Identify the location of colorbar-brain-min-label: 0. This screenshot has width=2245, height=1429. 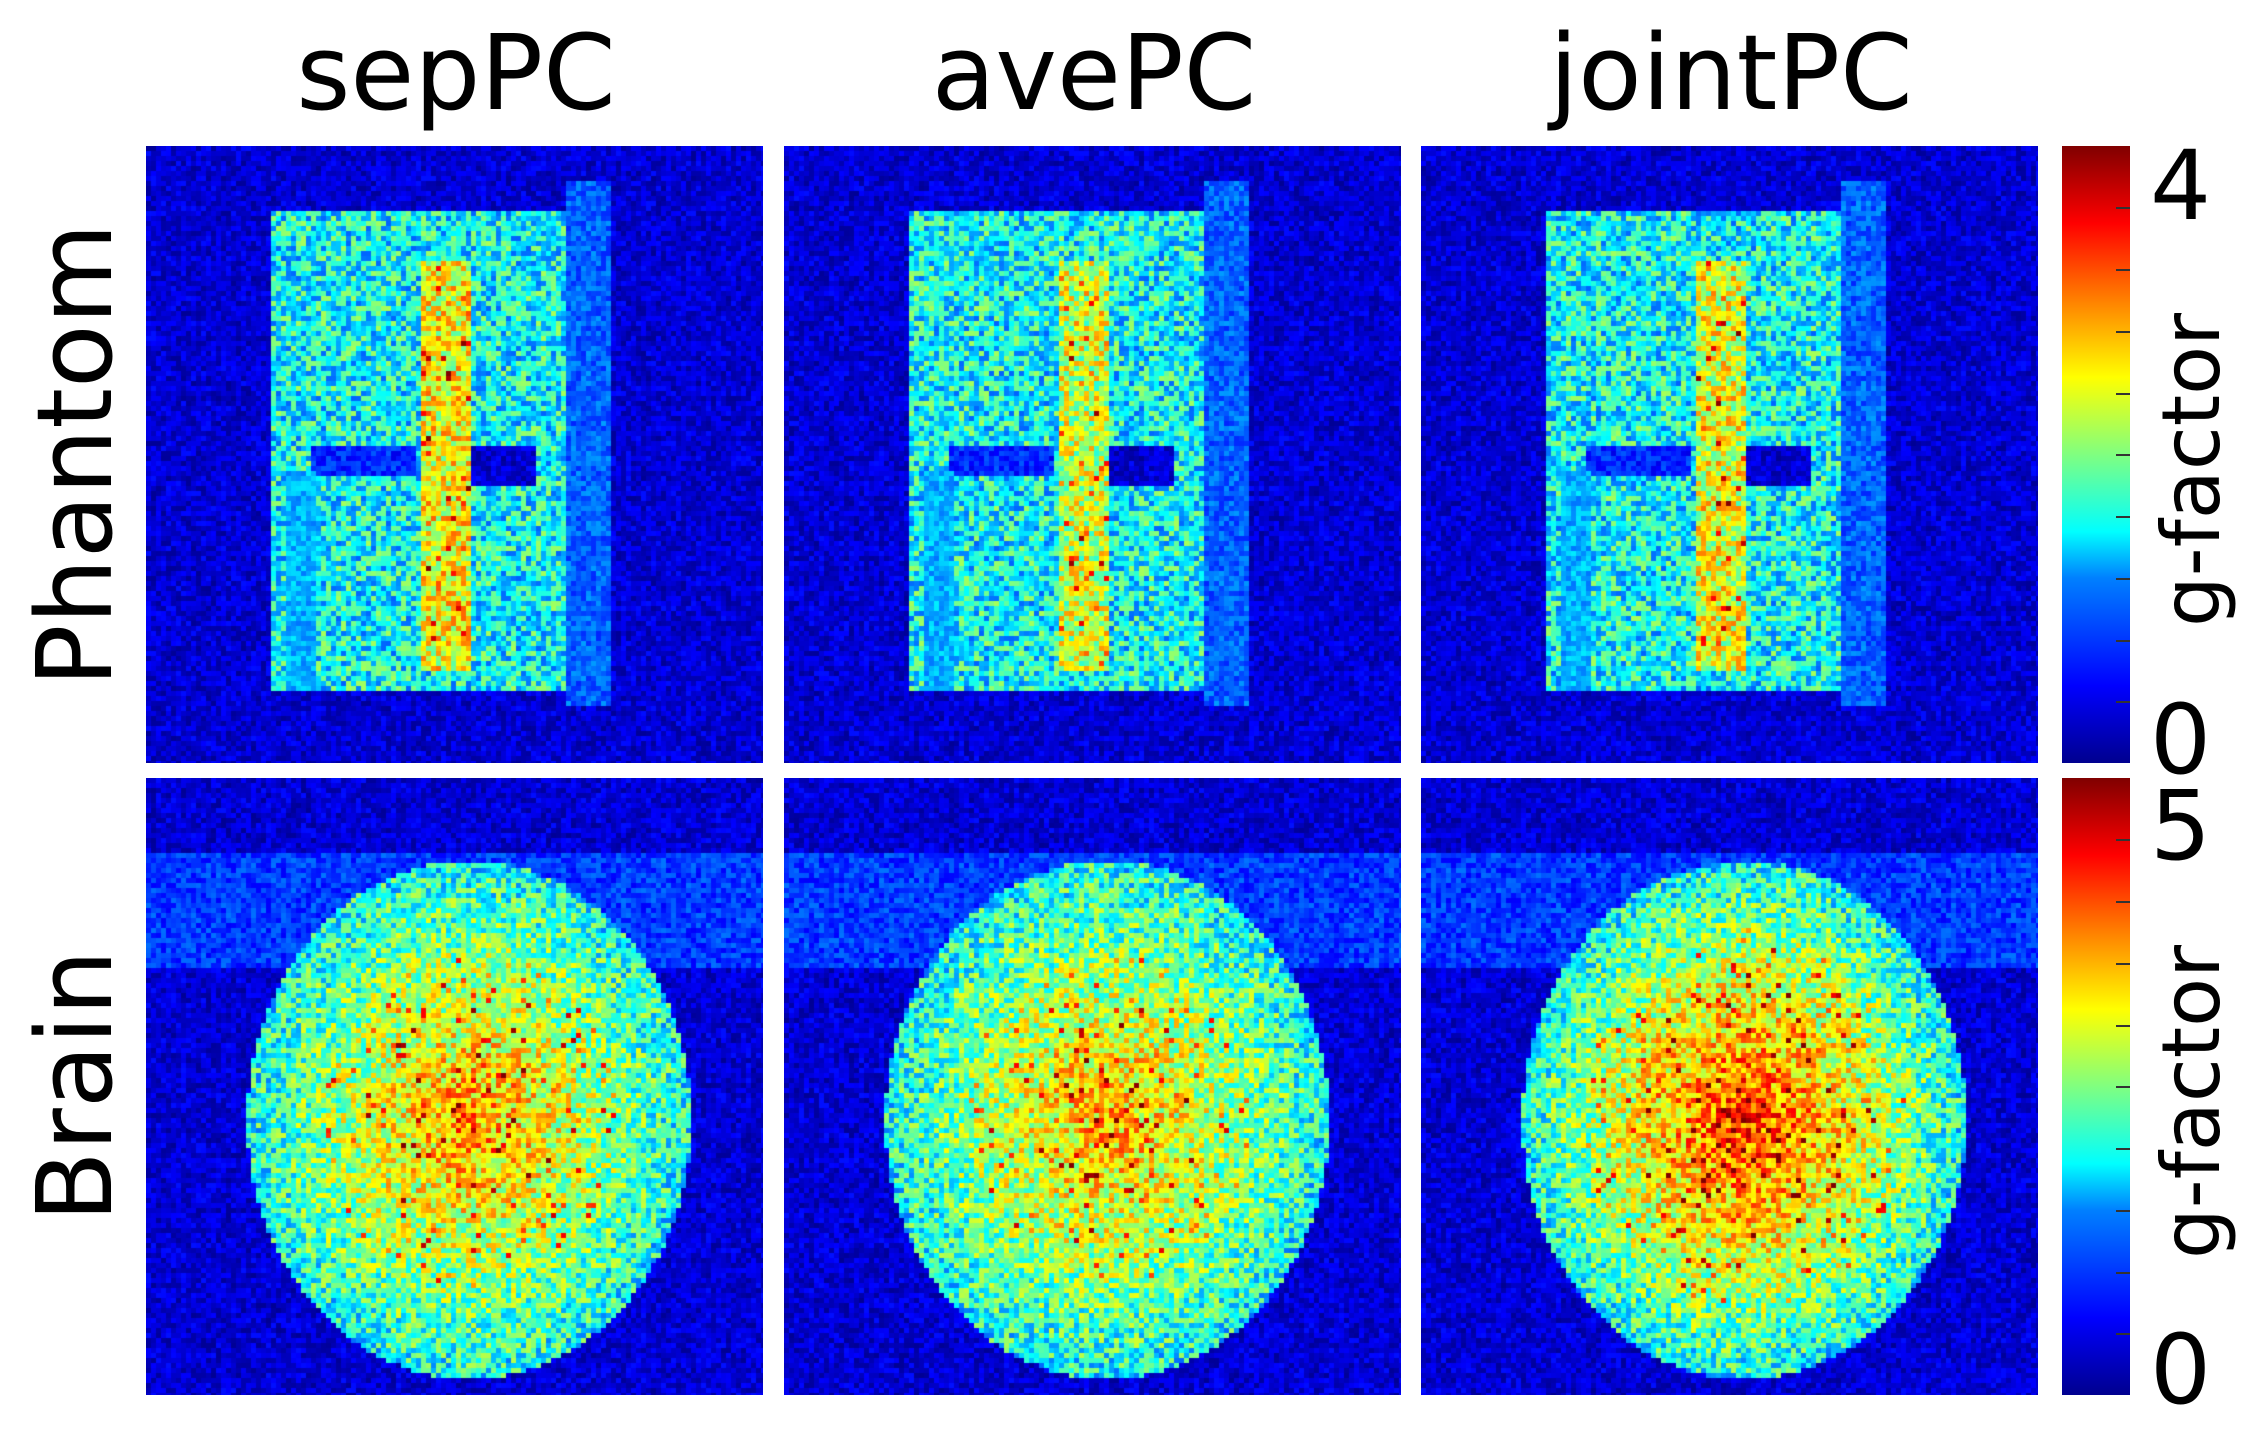
(2181, 1370).